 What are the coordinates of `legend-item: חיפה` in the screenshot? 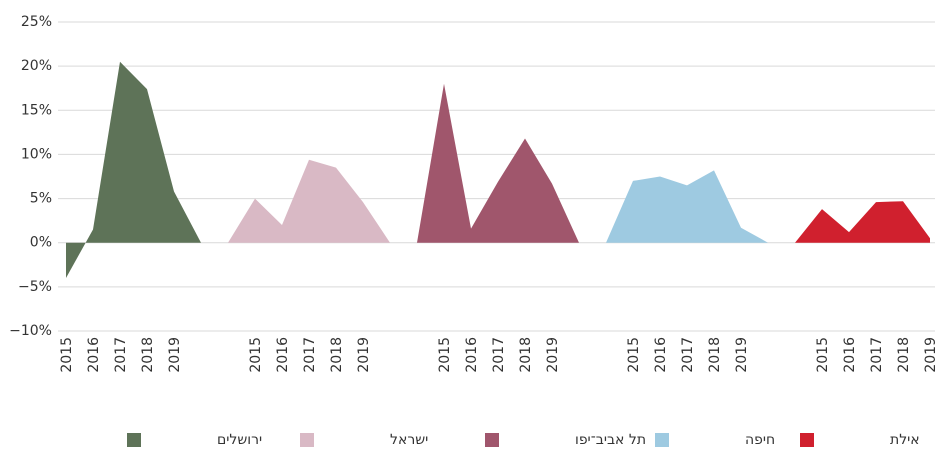 It's located at (715, 440).